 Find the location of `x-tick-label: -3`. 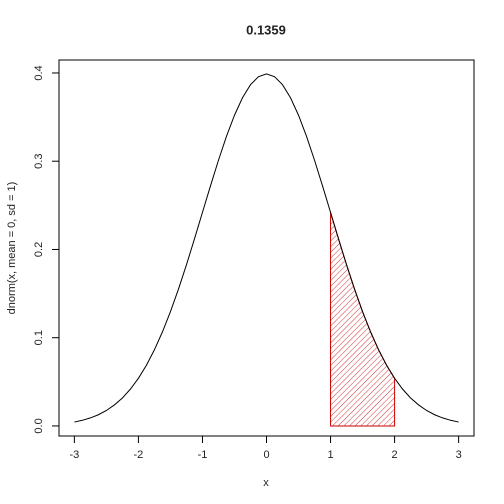

x-tick-label: -3 is located at coordinates (74, 455).